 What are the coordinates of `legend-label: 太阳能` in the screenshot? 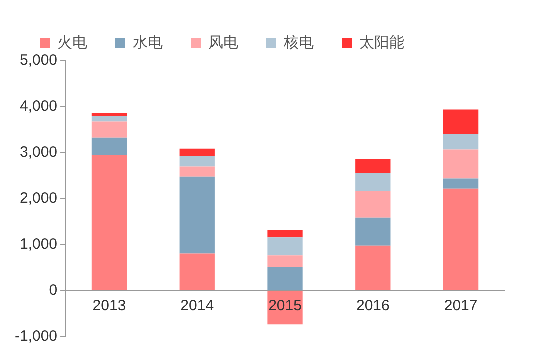 It's located at (382, 42).